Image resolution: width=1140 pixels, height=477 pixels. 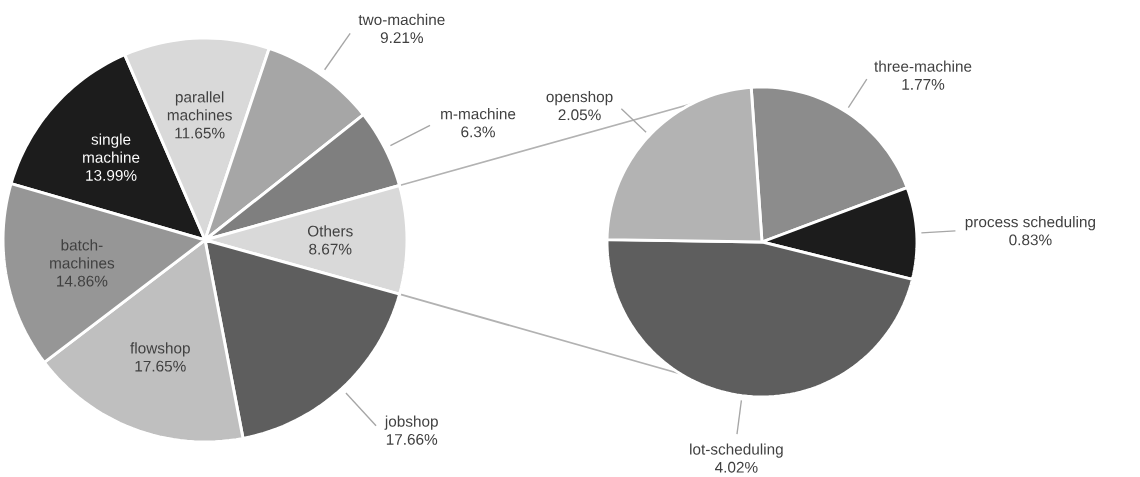 I want to click on slice-label: parallel machines, so click(x=199, y=106).